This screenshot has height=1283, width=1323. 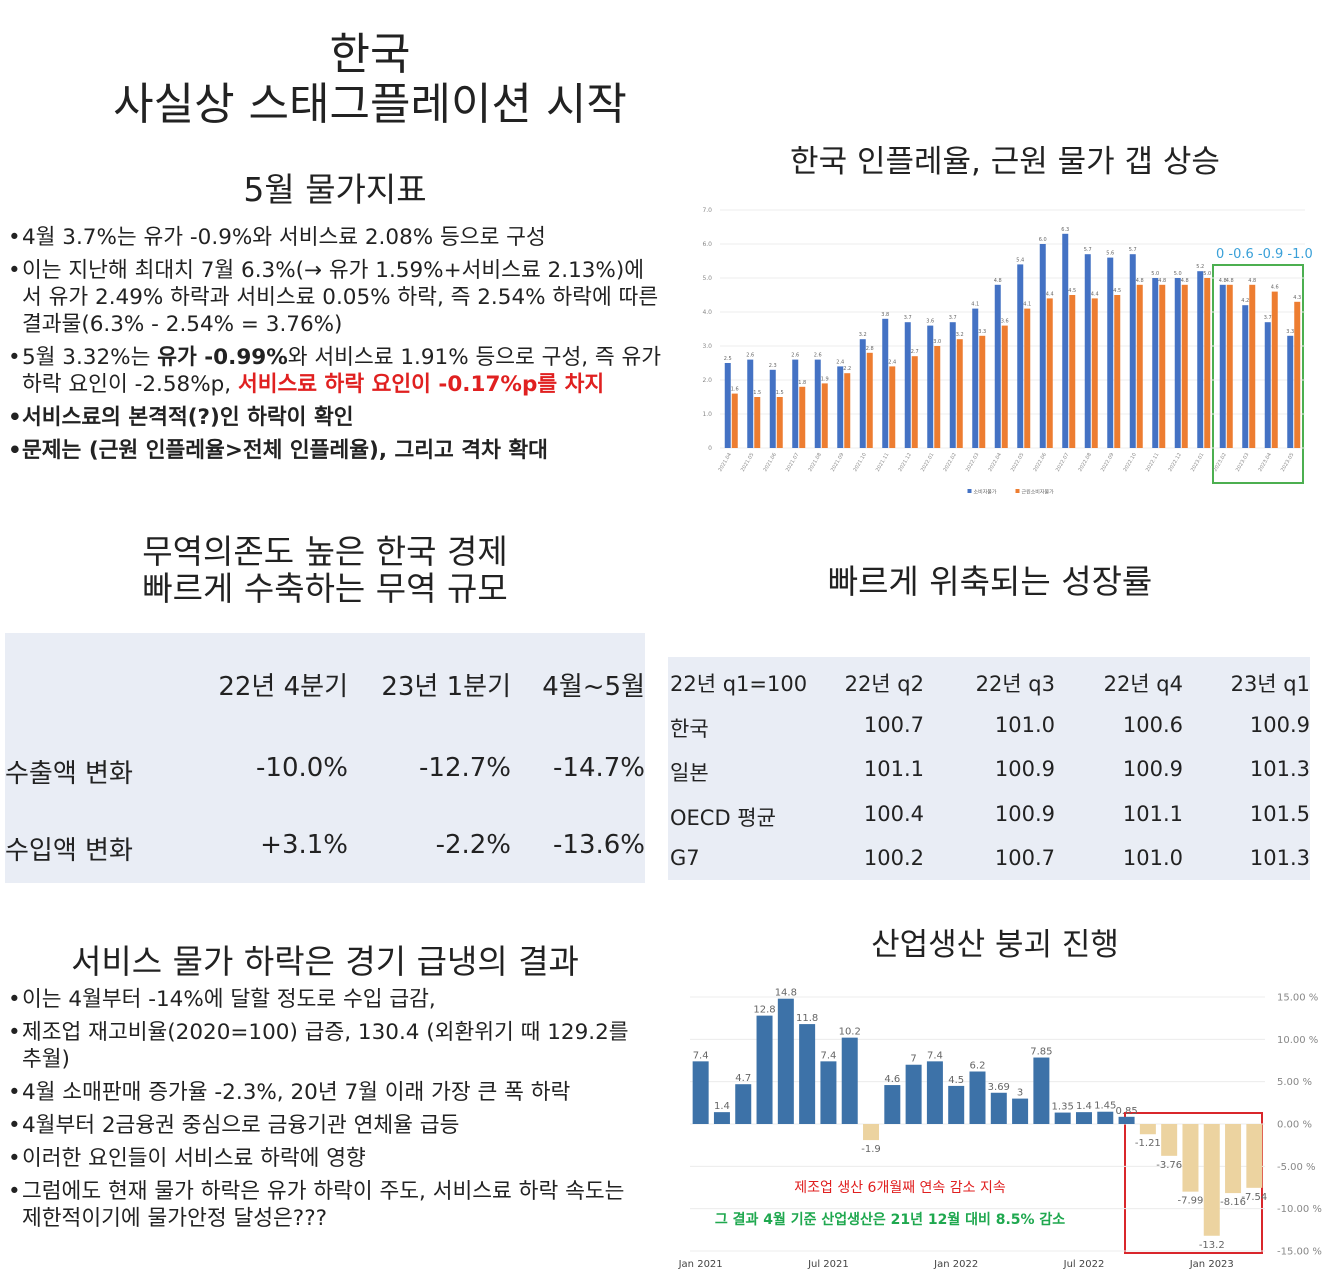 What do you see at coordinates (1296, 1167) in the screenshot?
I see `y-tick-label: -5.00 %` at bounding box center [1296, 1167].